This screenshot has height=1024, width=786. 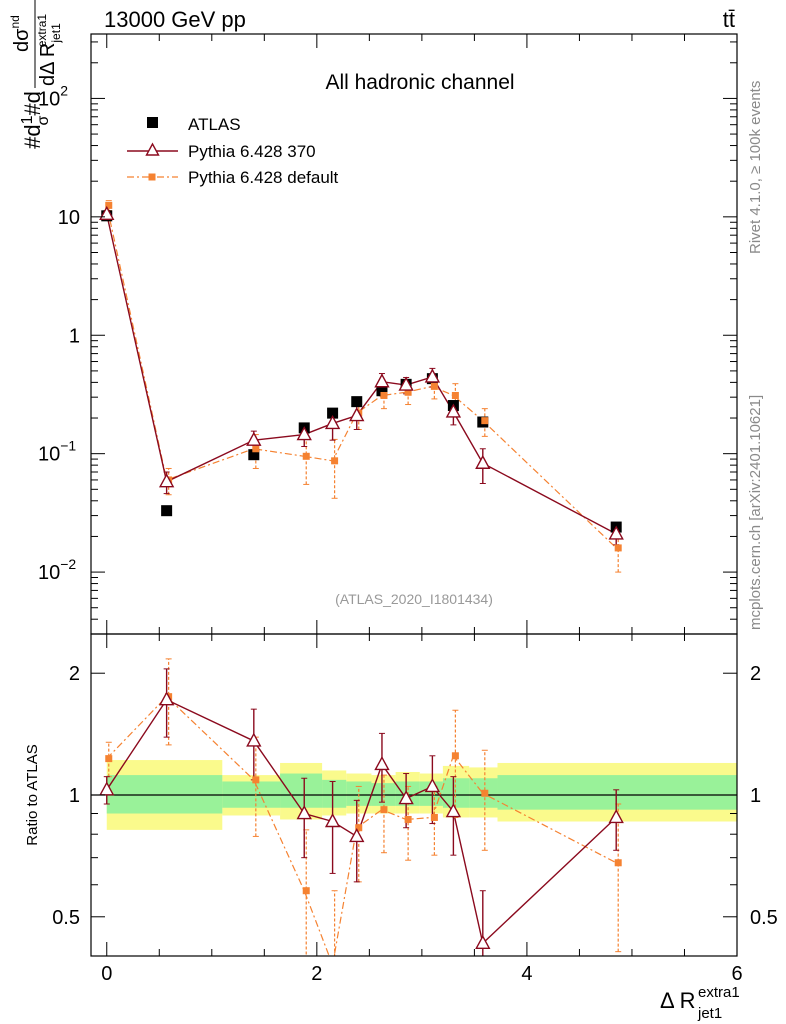 I want to click on main-y-tick-label: 10⁻², so click(x=57, y=570).